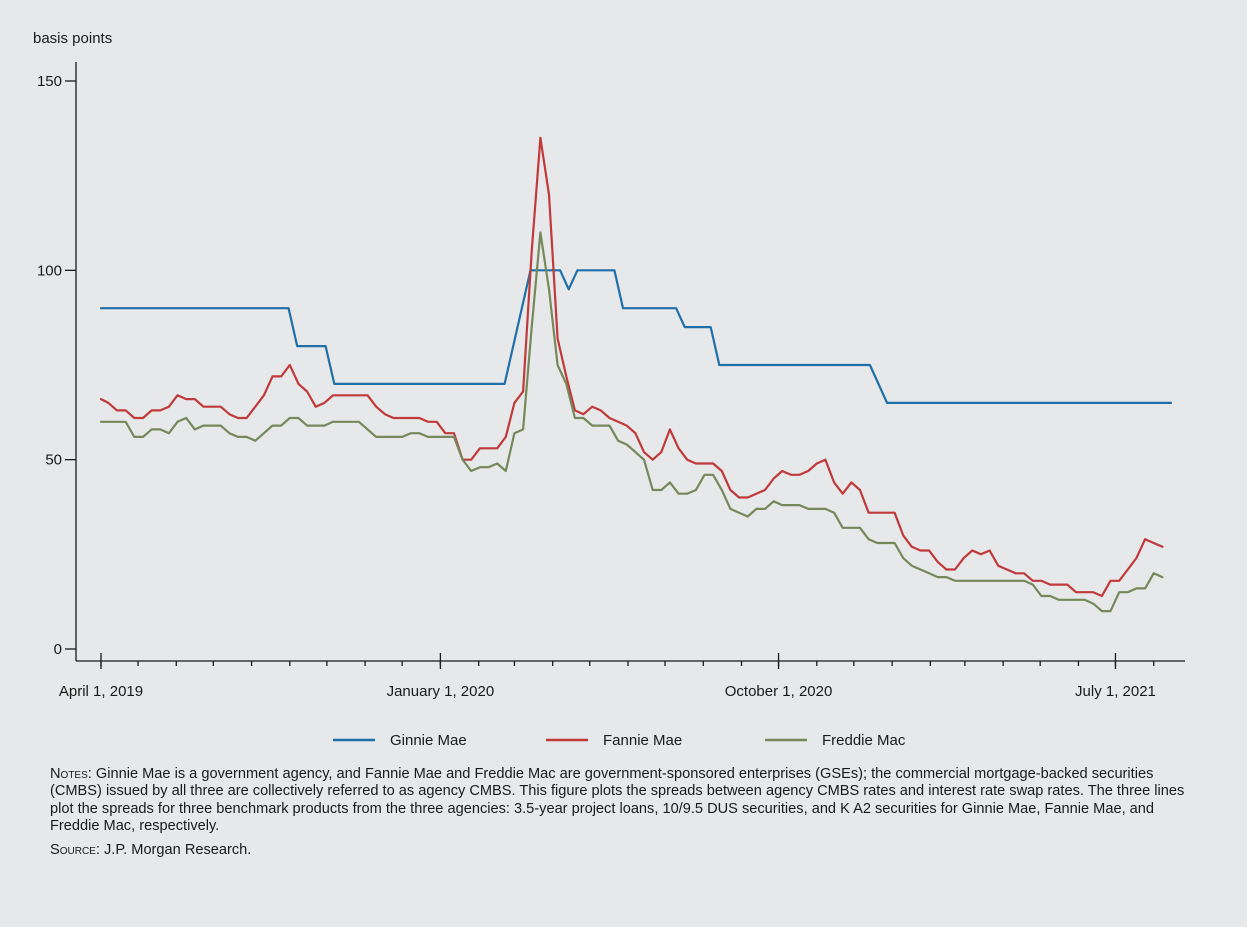 Image resolution: width=1247 pixels, height=927 pixels. I want to click on legend-label: Fannie Mae, so click(642, 740).